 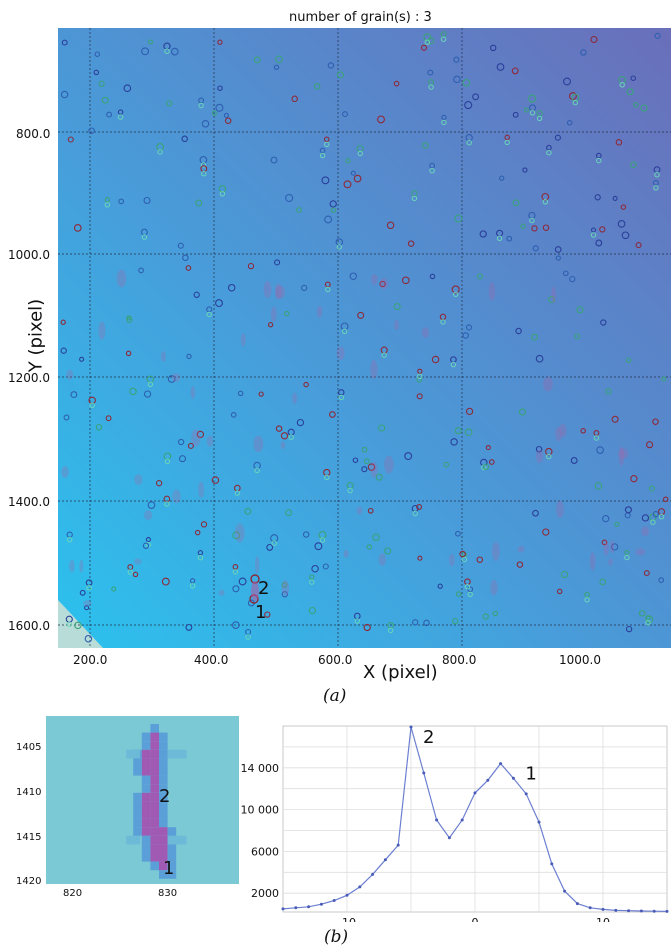 I want to click on zoom-label-2: 2, so click(x=165, y=796).